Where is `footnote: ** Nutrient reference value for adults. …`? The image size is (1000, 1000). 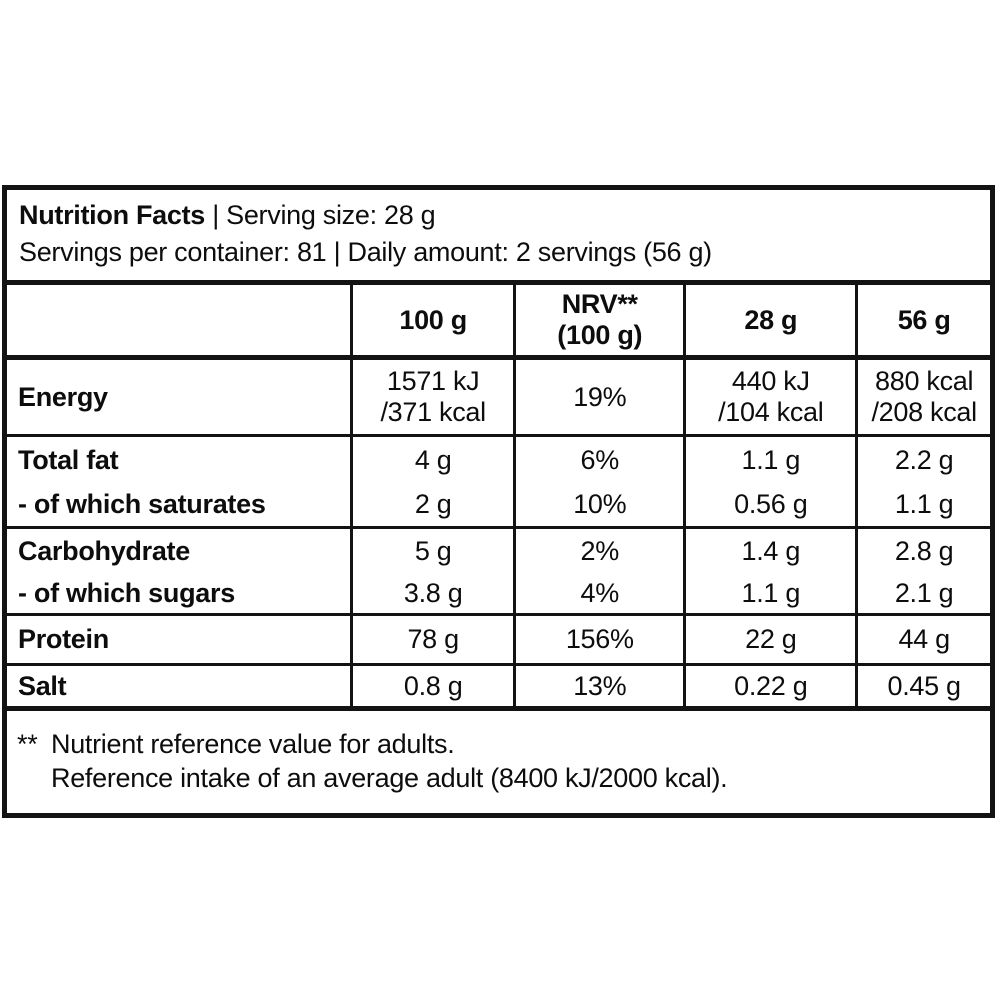
footnote: ** Nutrient reference value for adults. … is located at coordinates (498, 762).